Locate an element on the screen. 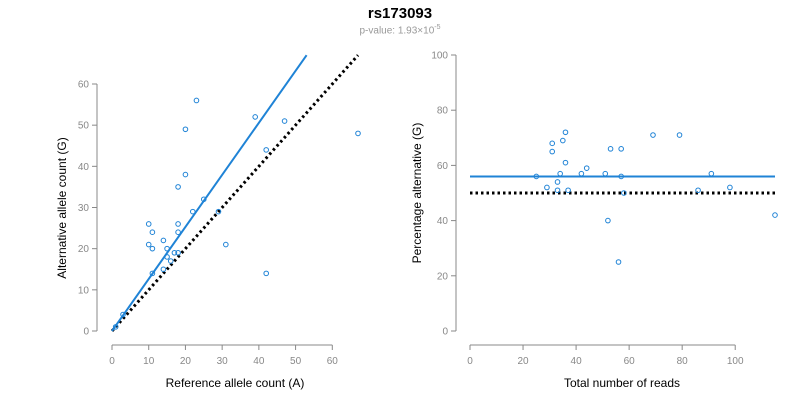 Image resolution: width=800 pixels, height=400 pixels. panel2-x-tick-label: 60 is located at coordinates (630, 361).